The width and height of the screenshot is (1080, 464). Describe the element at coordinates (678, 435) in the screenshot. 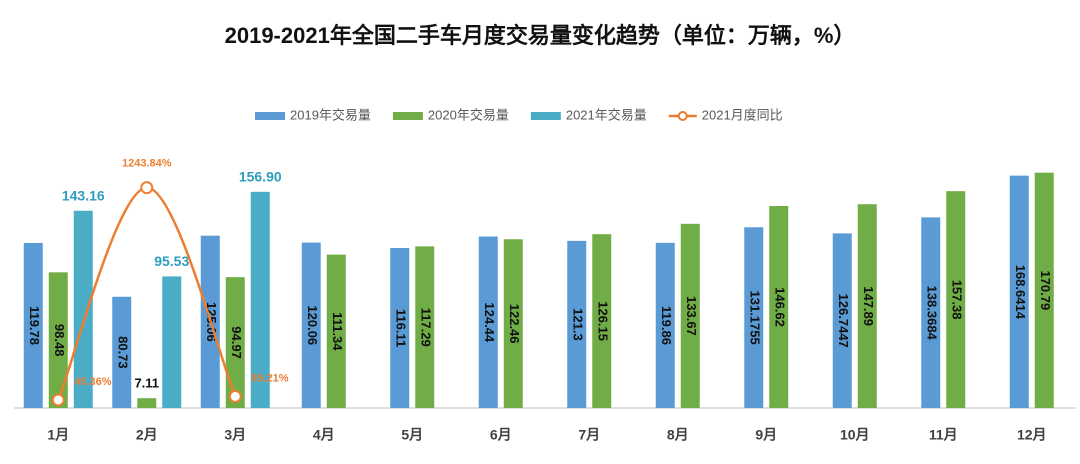

I see `x-tick-label: 8月` at that location.